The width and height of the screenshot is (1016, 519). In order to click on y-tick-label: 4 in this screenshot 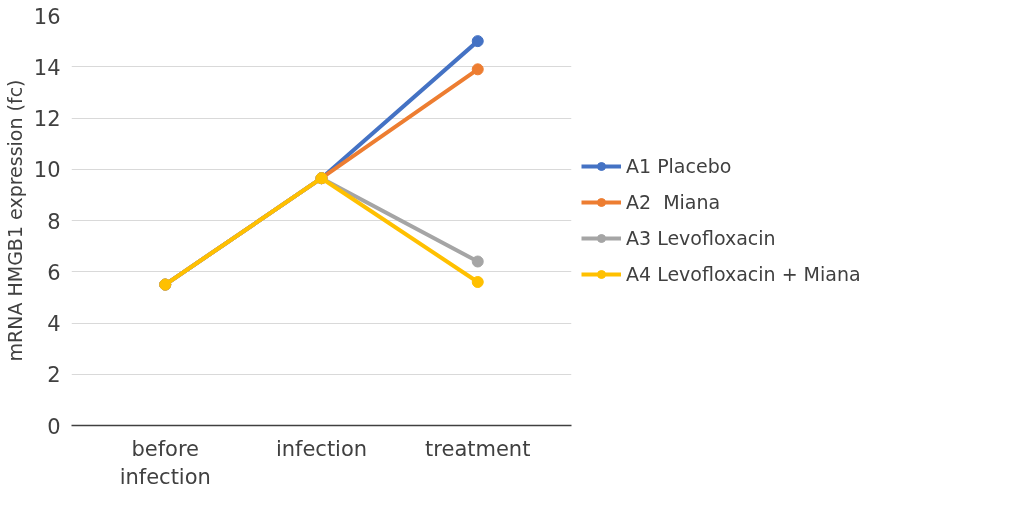, I will do `click(54, 324)`.